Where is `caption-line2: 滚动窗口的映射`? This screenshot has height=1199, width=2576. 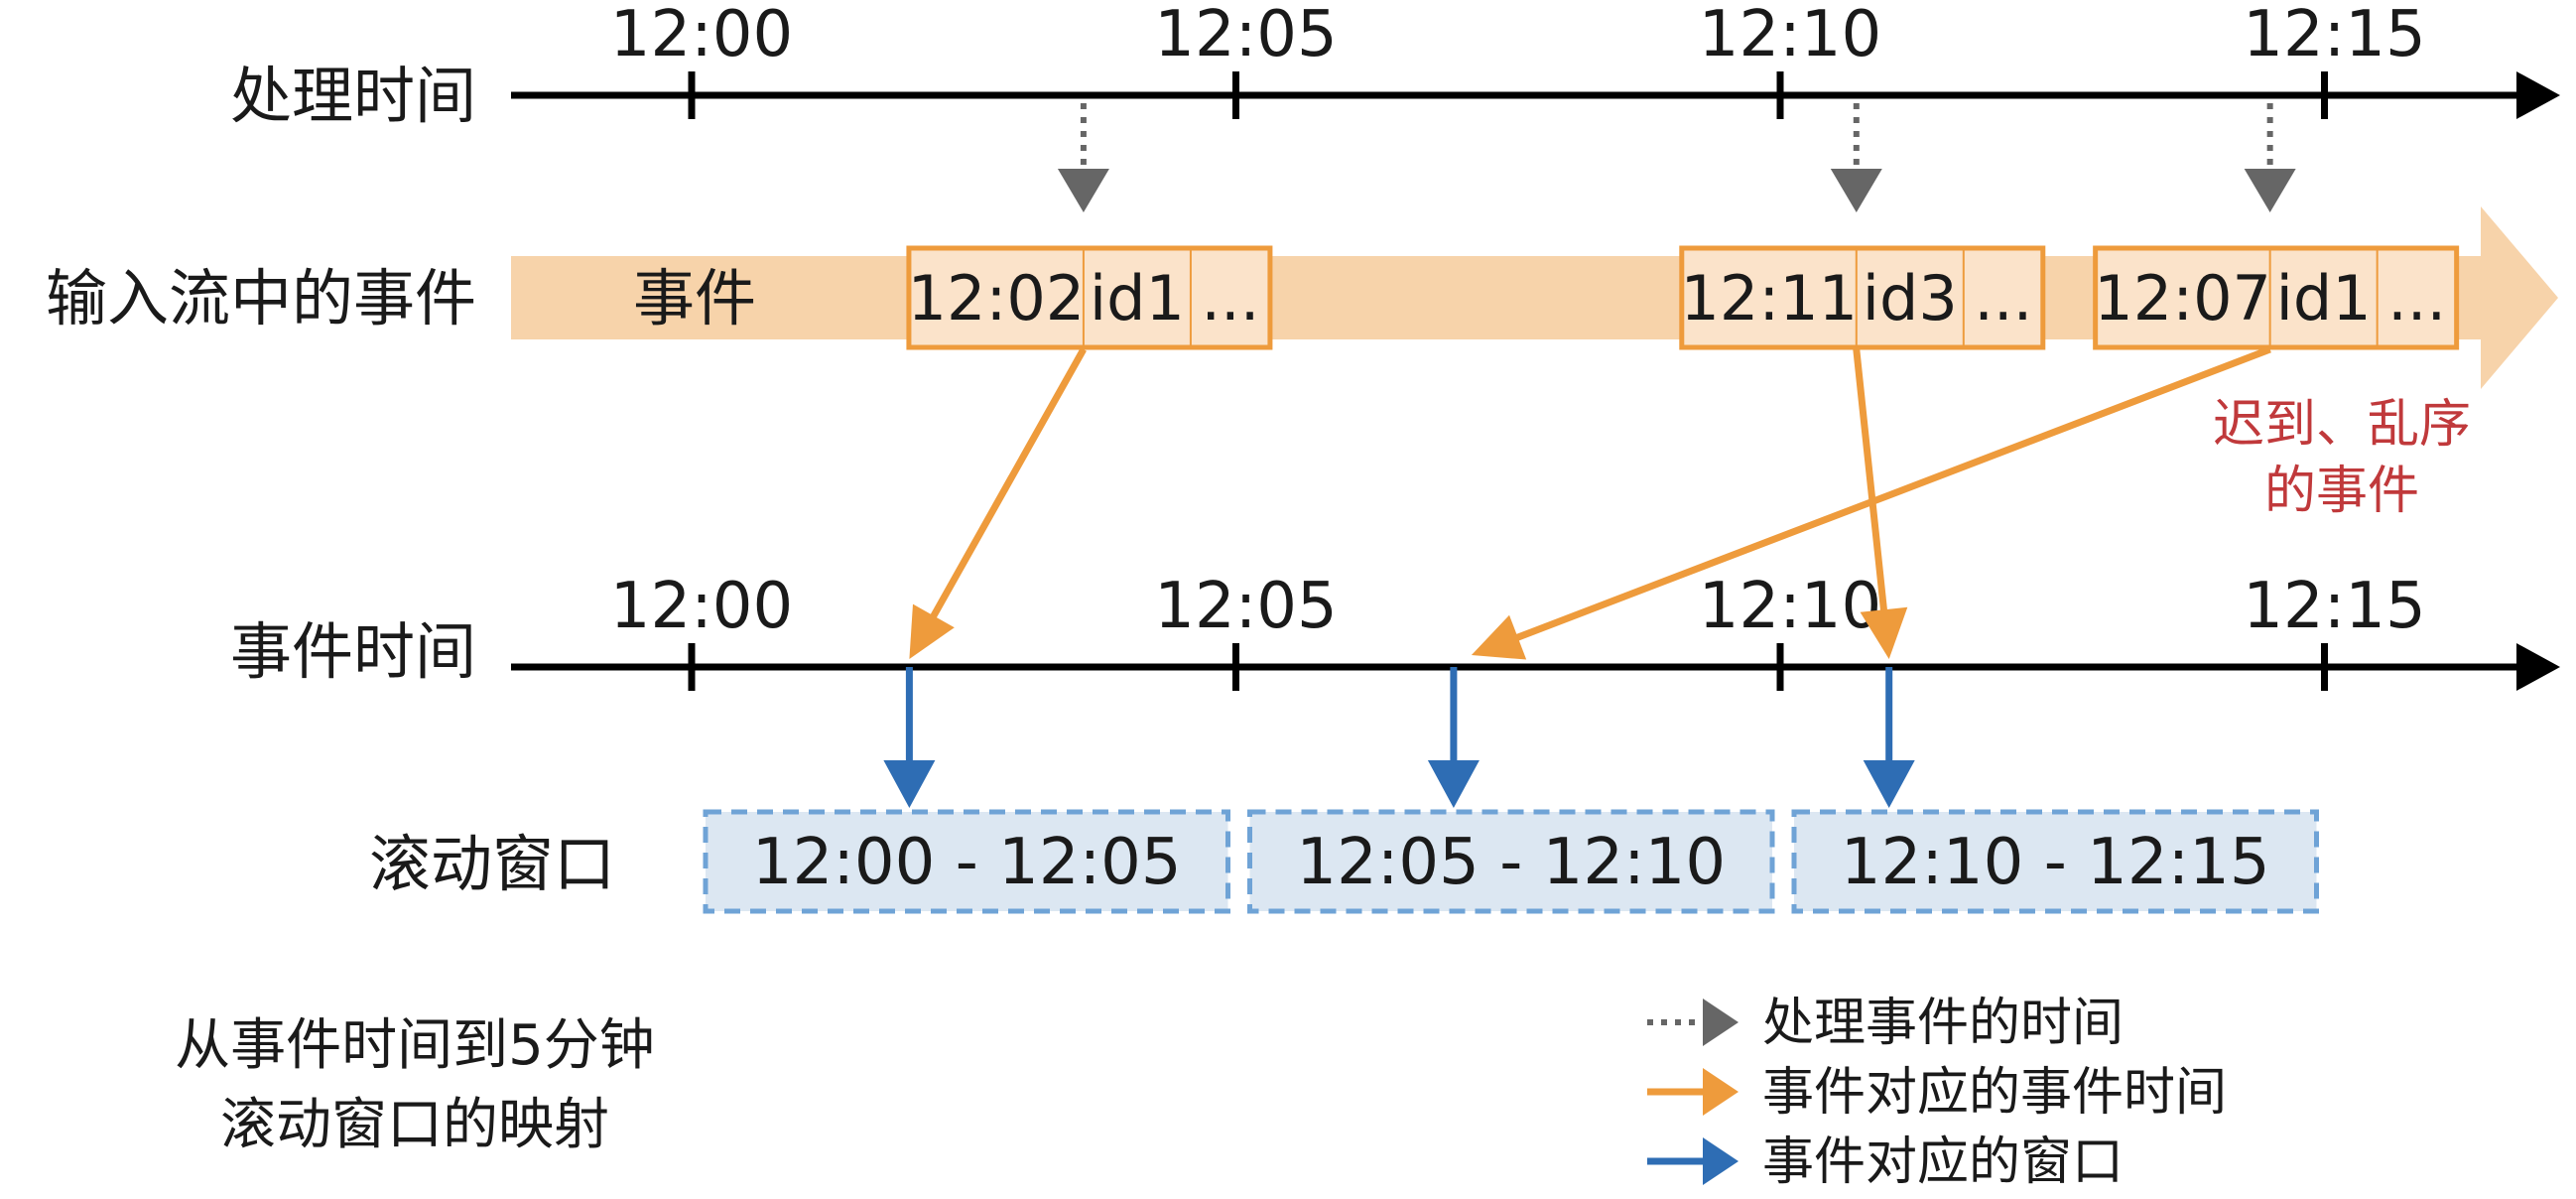
caption-line2: 滚动窗口的映射 is located at coordinates (415, 1125).